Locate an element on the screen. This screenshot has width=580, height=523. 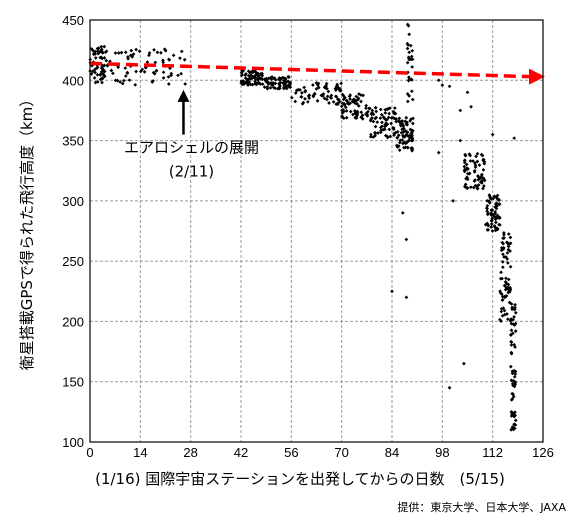
x-tick-label: 98 is located at coordinates (442, 452).